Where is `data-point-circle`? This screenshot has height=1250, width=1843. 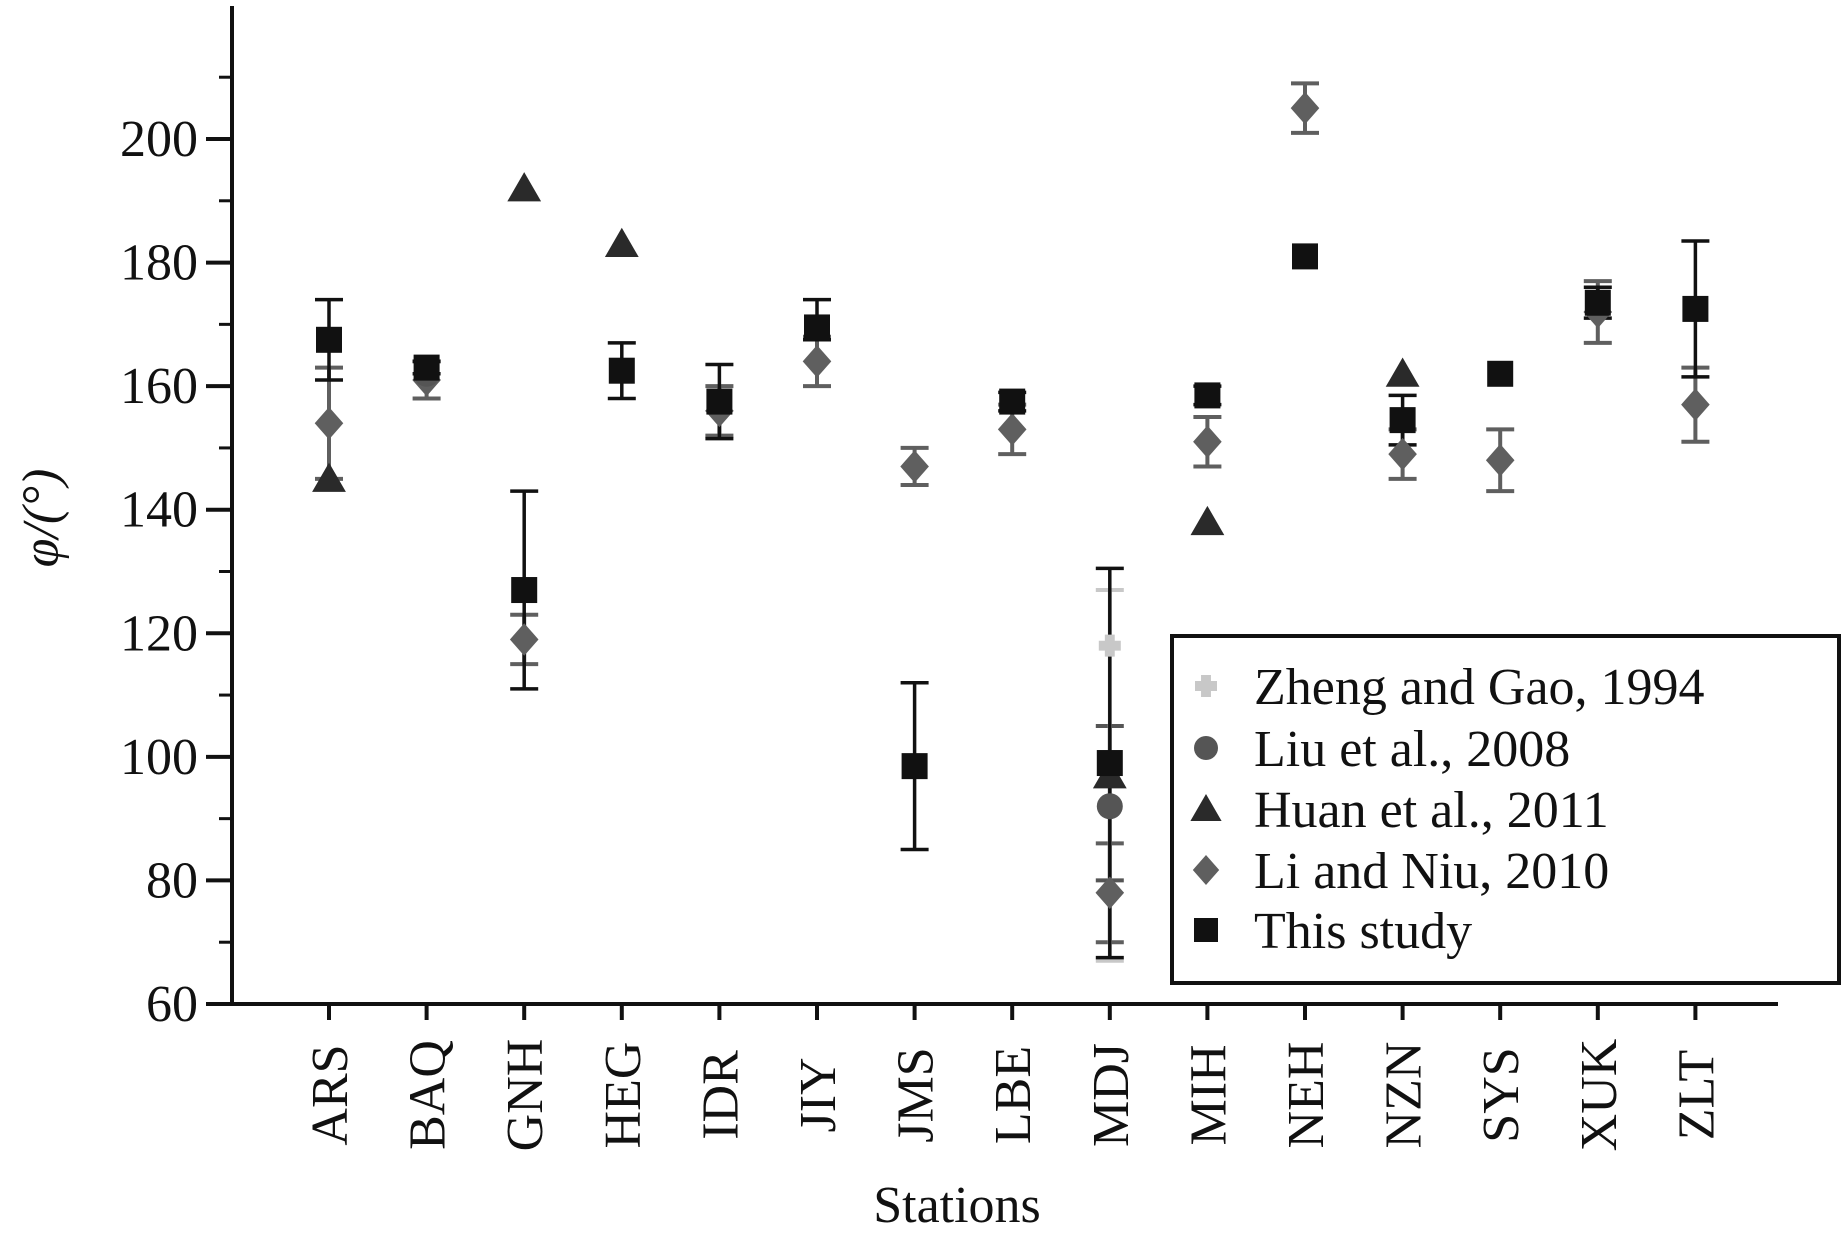 data-point-circle is located at coordinates (1109, 806).